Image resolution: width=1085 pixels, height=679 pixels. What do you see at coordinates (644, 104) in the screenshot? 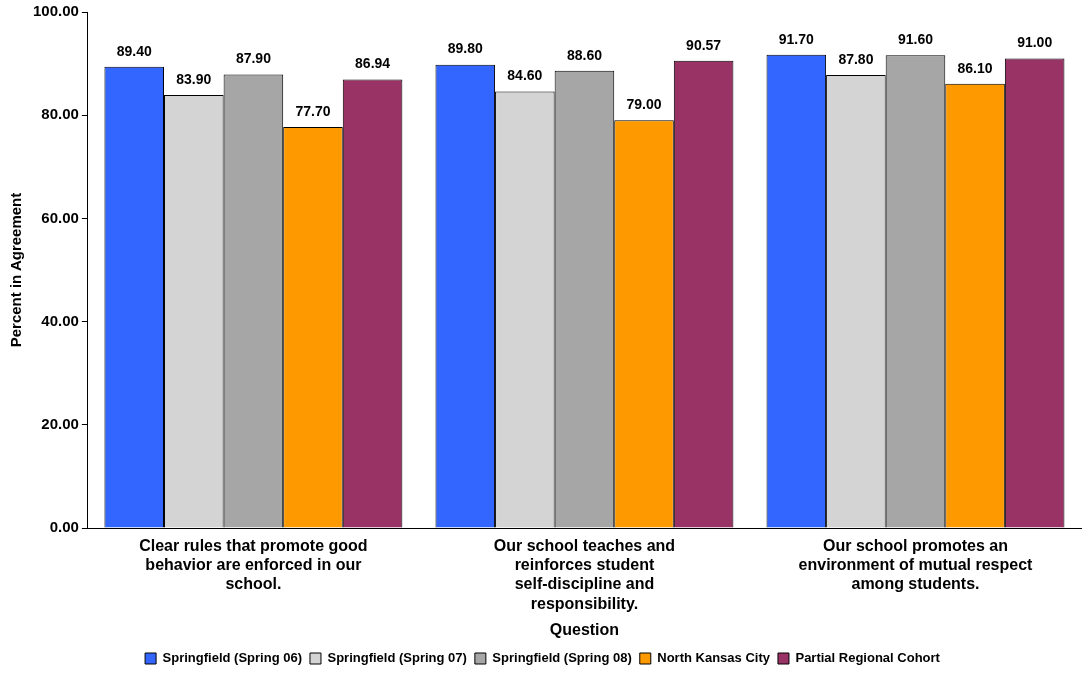
I see `data-label: 79.00` at bounding box center [644, 104].